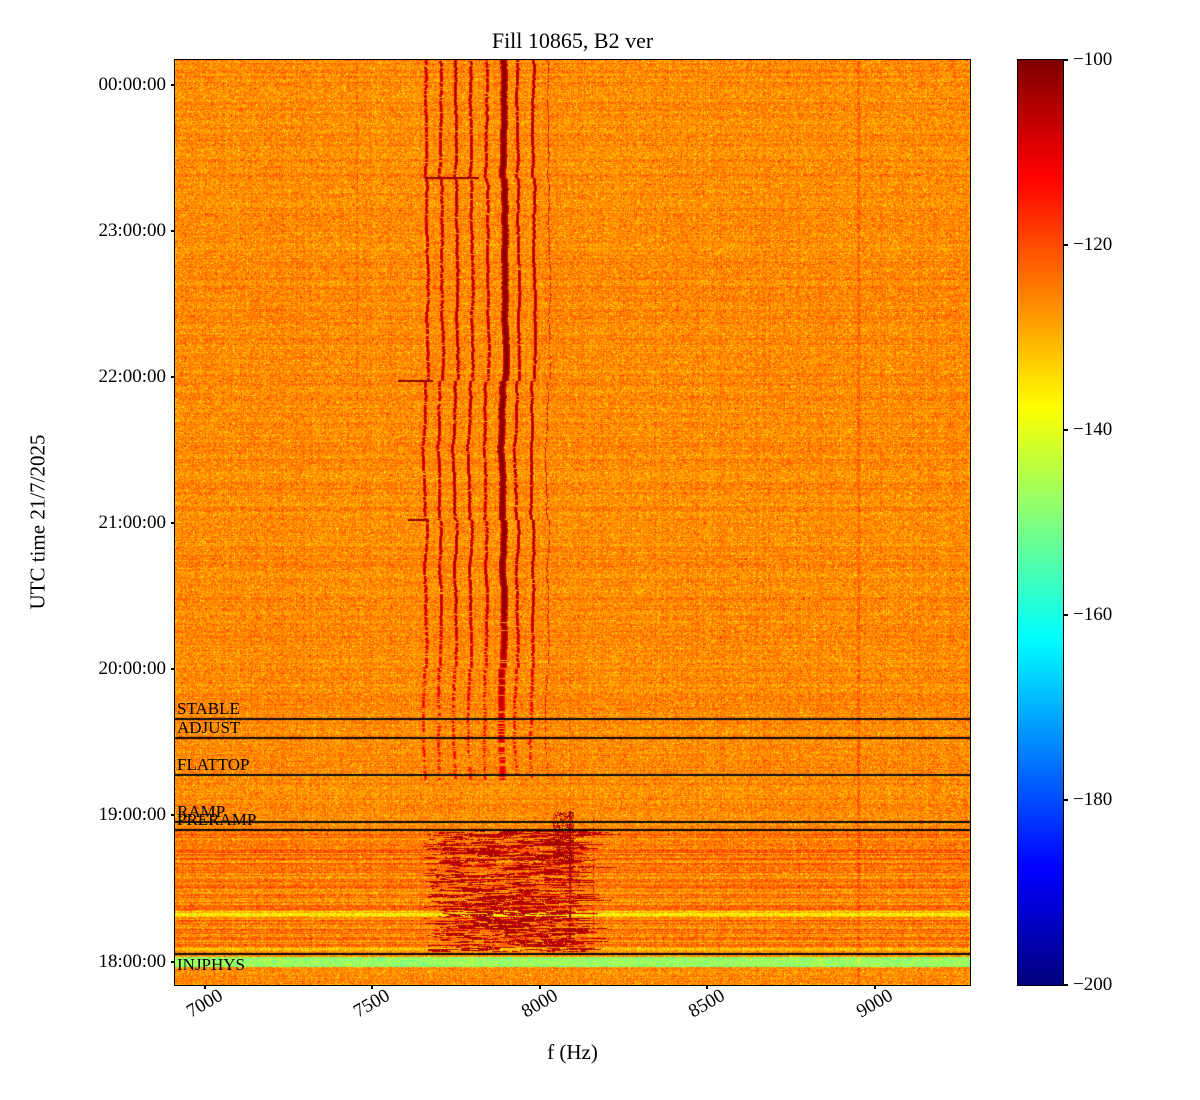  What do you see at coordinates (1093, 59) in the screenshot?
I see `colorbar-tick-label: −100` at bounding box center [1093, 59].